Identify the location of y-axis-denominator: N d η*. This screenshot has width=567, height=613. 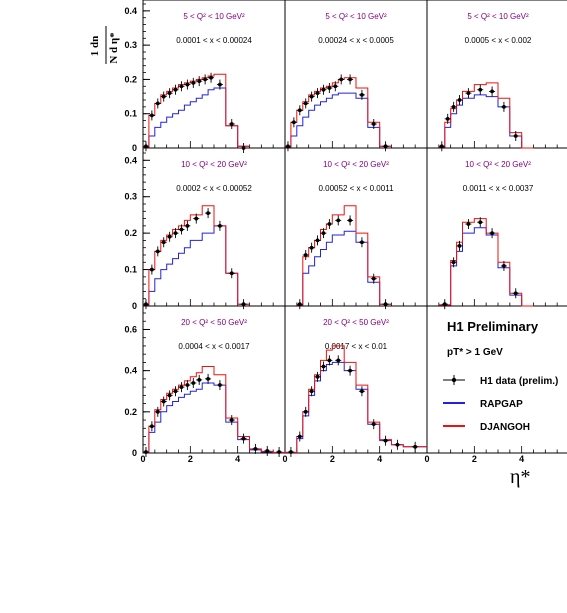
(114, 48).